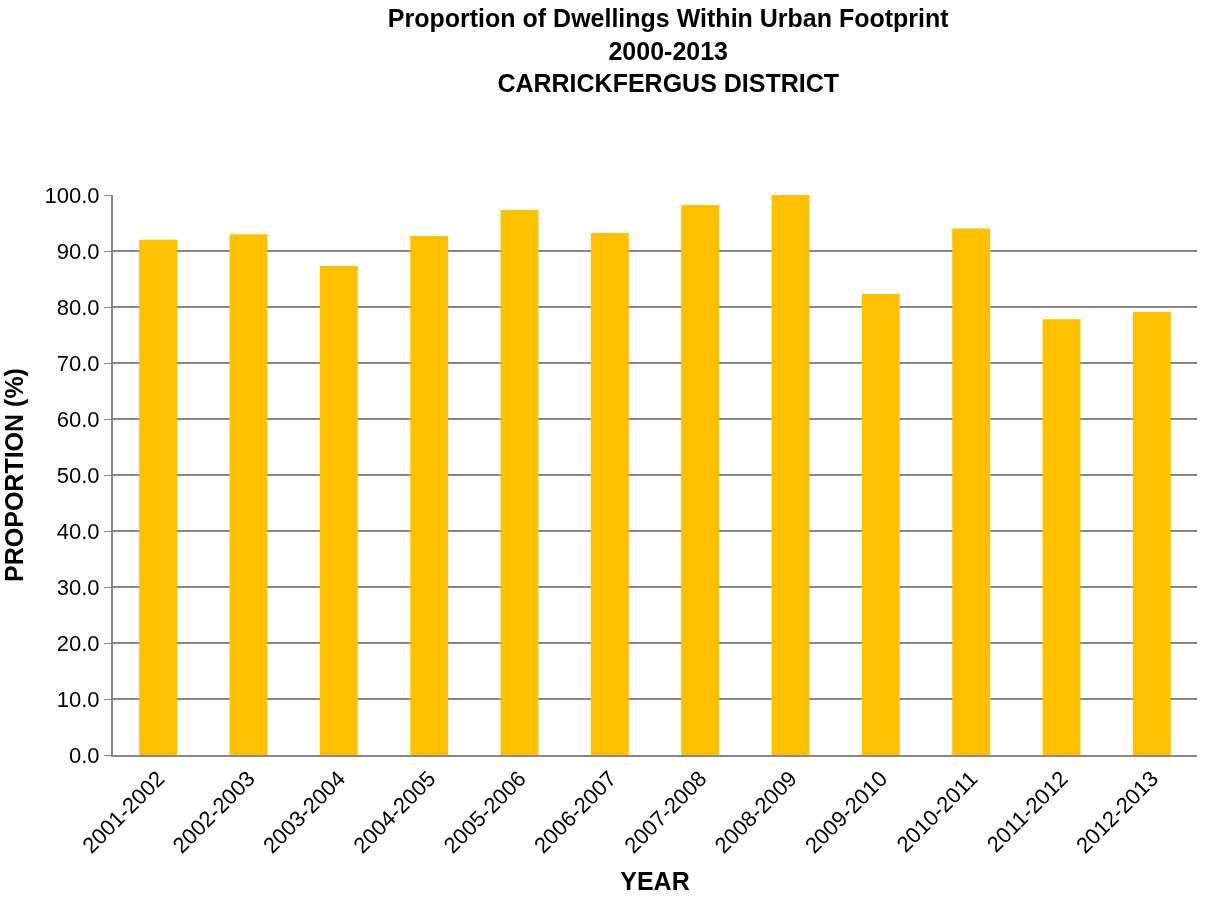 This screenshot has width=1215, height=903. What do you see at coordinates (72, 195) in the screenshot?
I see `y-tick-label: 100.0` at bounding box center [72, 195].